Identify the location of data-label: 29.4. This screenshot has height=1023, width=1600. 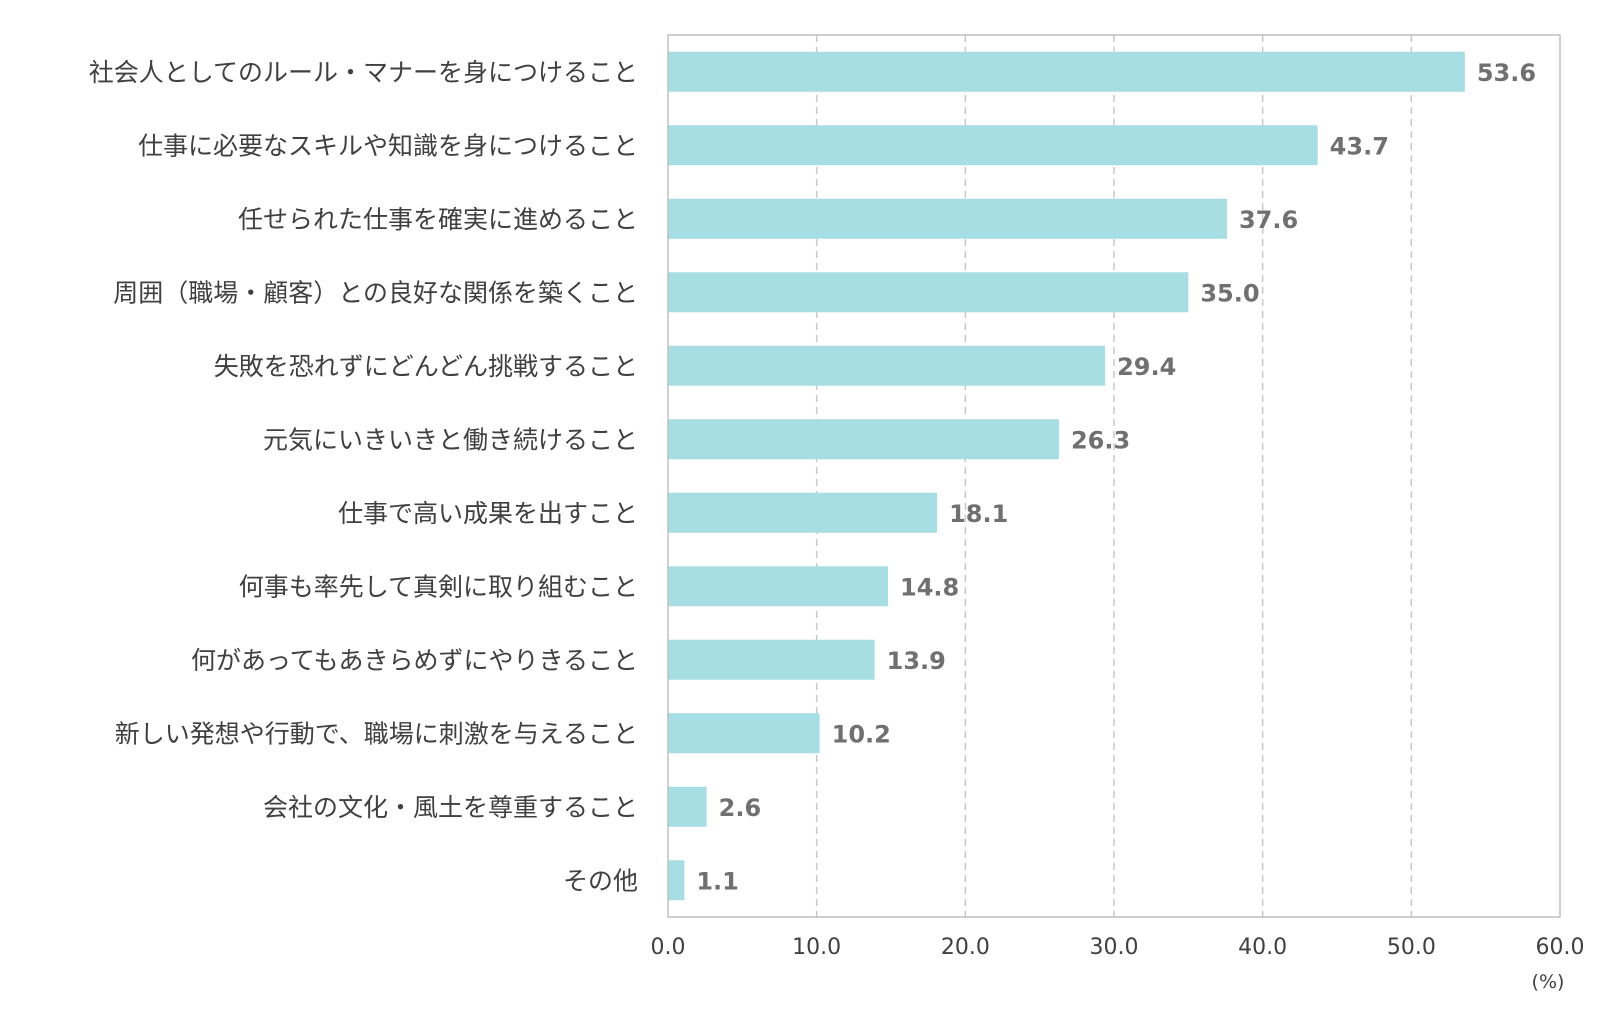
(1146, 367).